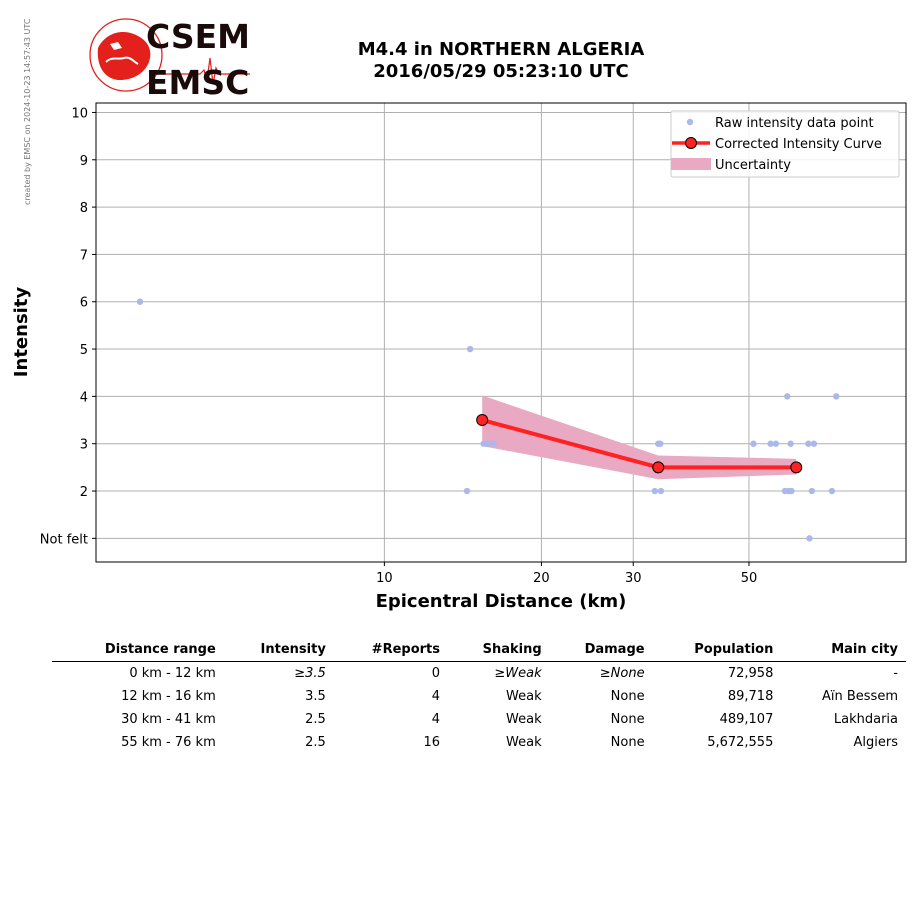 This screenshot has width=915, height=905. Describe the element at coordinates (172, 673) in the screenshot. I see `cell-range: 0 km - 12 km` at that location.